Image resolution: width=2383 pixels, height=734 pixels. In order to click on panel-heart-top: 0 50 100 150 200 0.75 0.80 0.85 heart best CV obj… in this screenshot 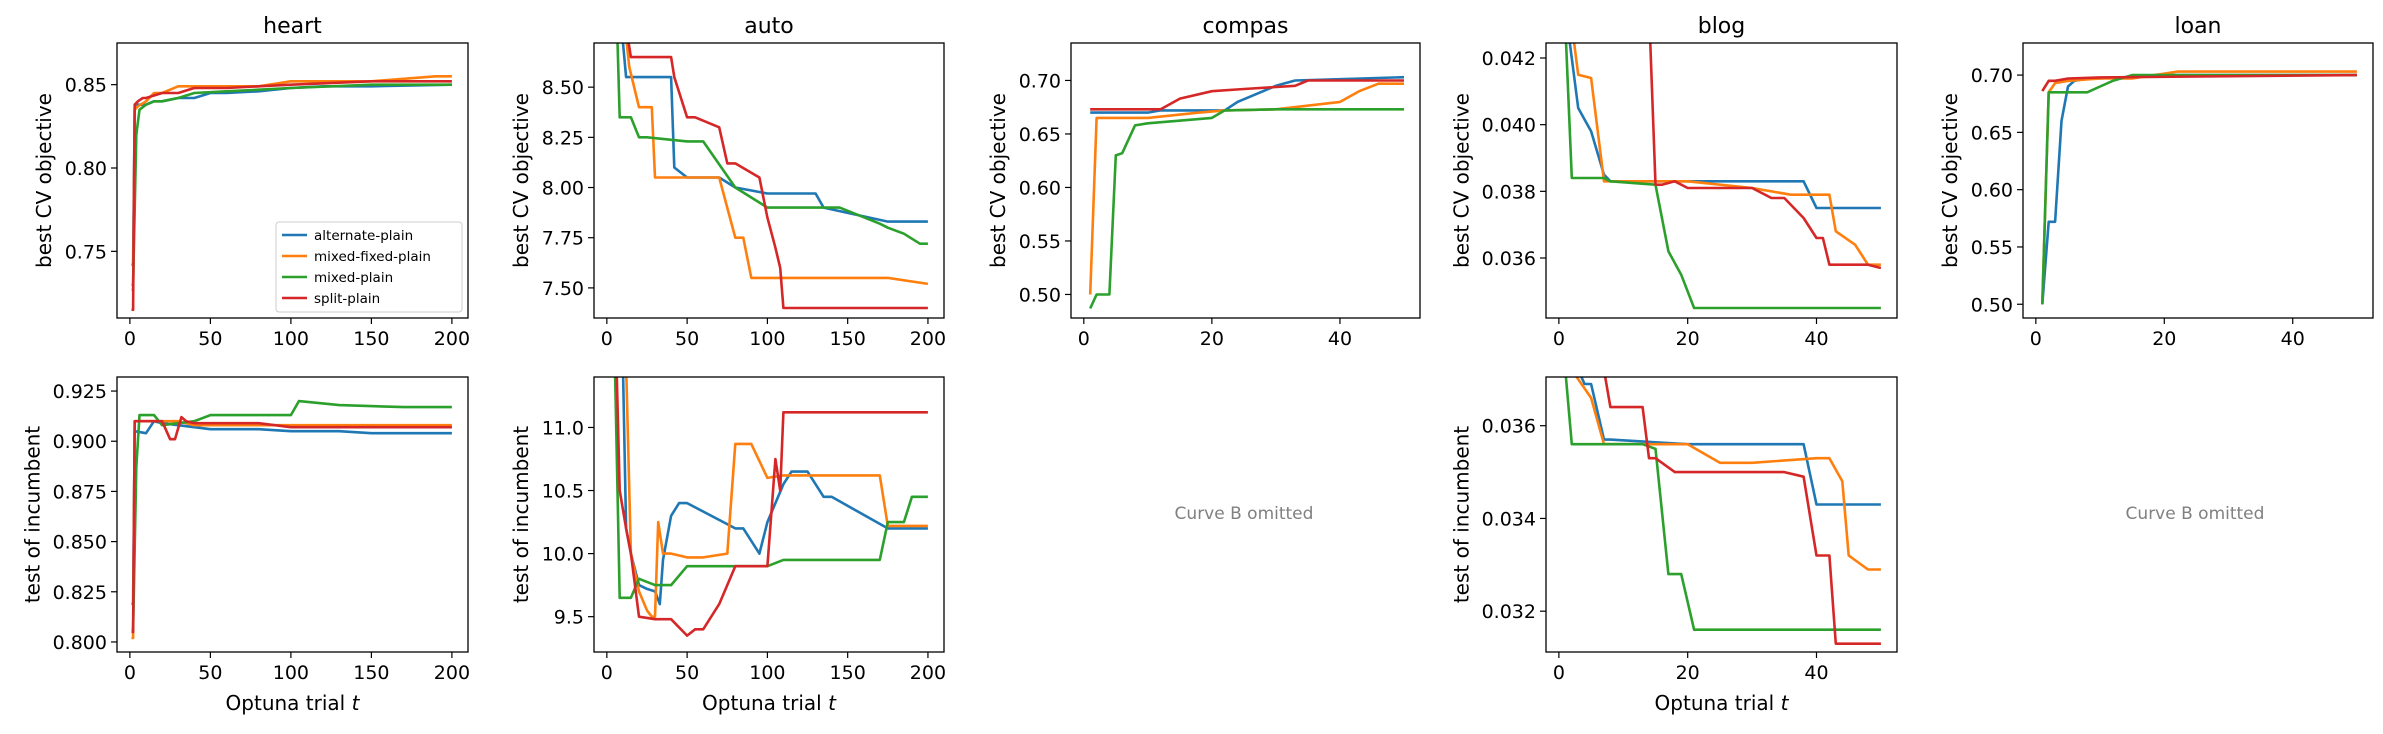, I will do `click(251, 182)`.